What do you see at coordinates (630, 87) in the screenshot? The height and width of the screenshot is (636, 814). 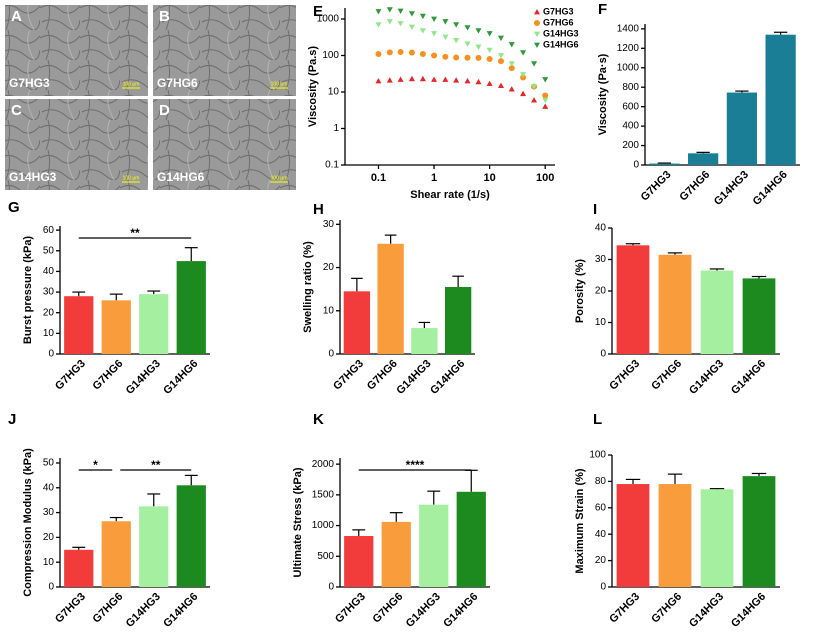 I see `y-tick-label: 800` at bounding box center [630, 87].